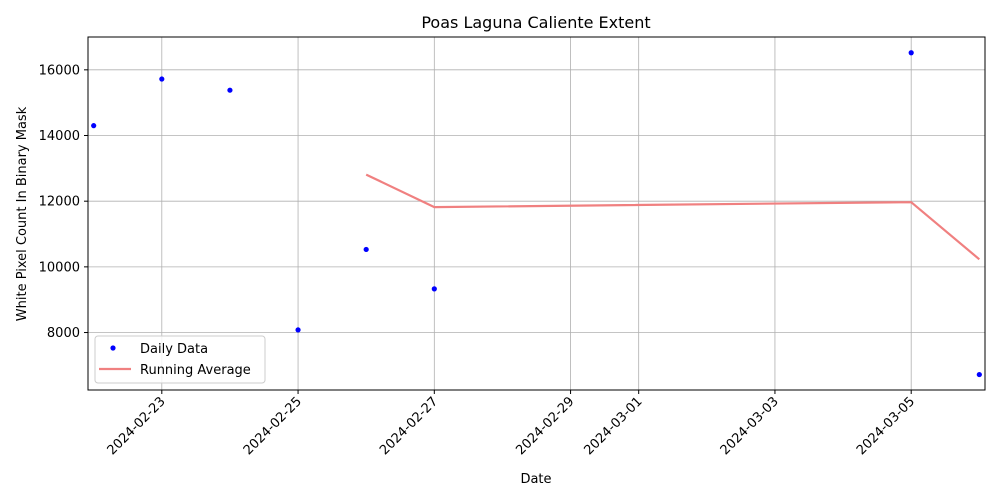  I want to click on legend-daily-label: Daily Data, so click(174, 349).